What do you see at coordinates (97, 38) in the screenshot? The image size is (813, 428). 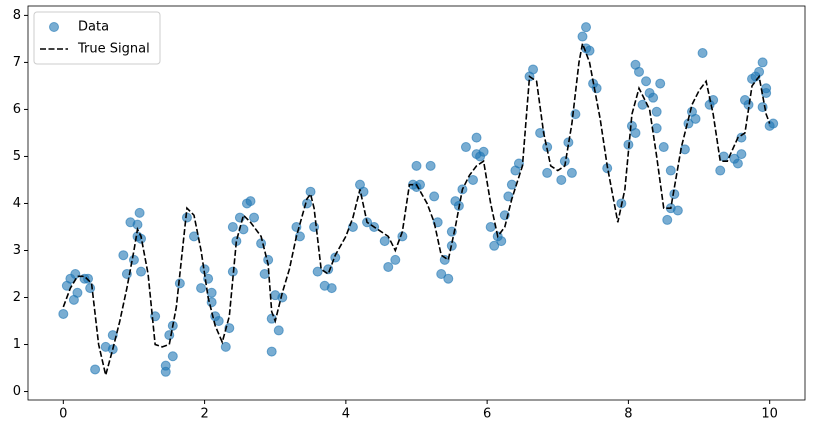 I see `legend-box` at bounding box center [97, 38].